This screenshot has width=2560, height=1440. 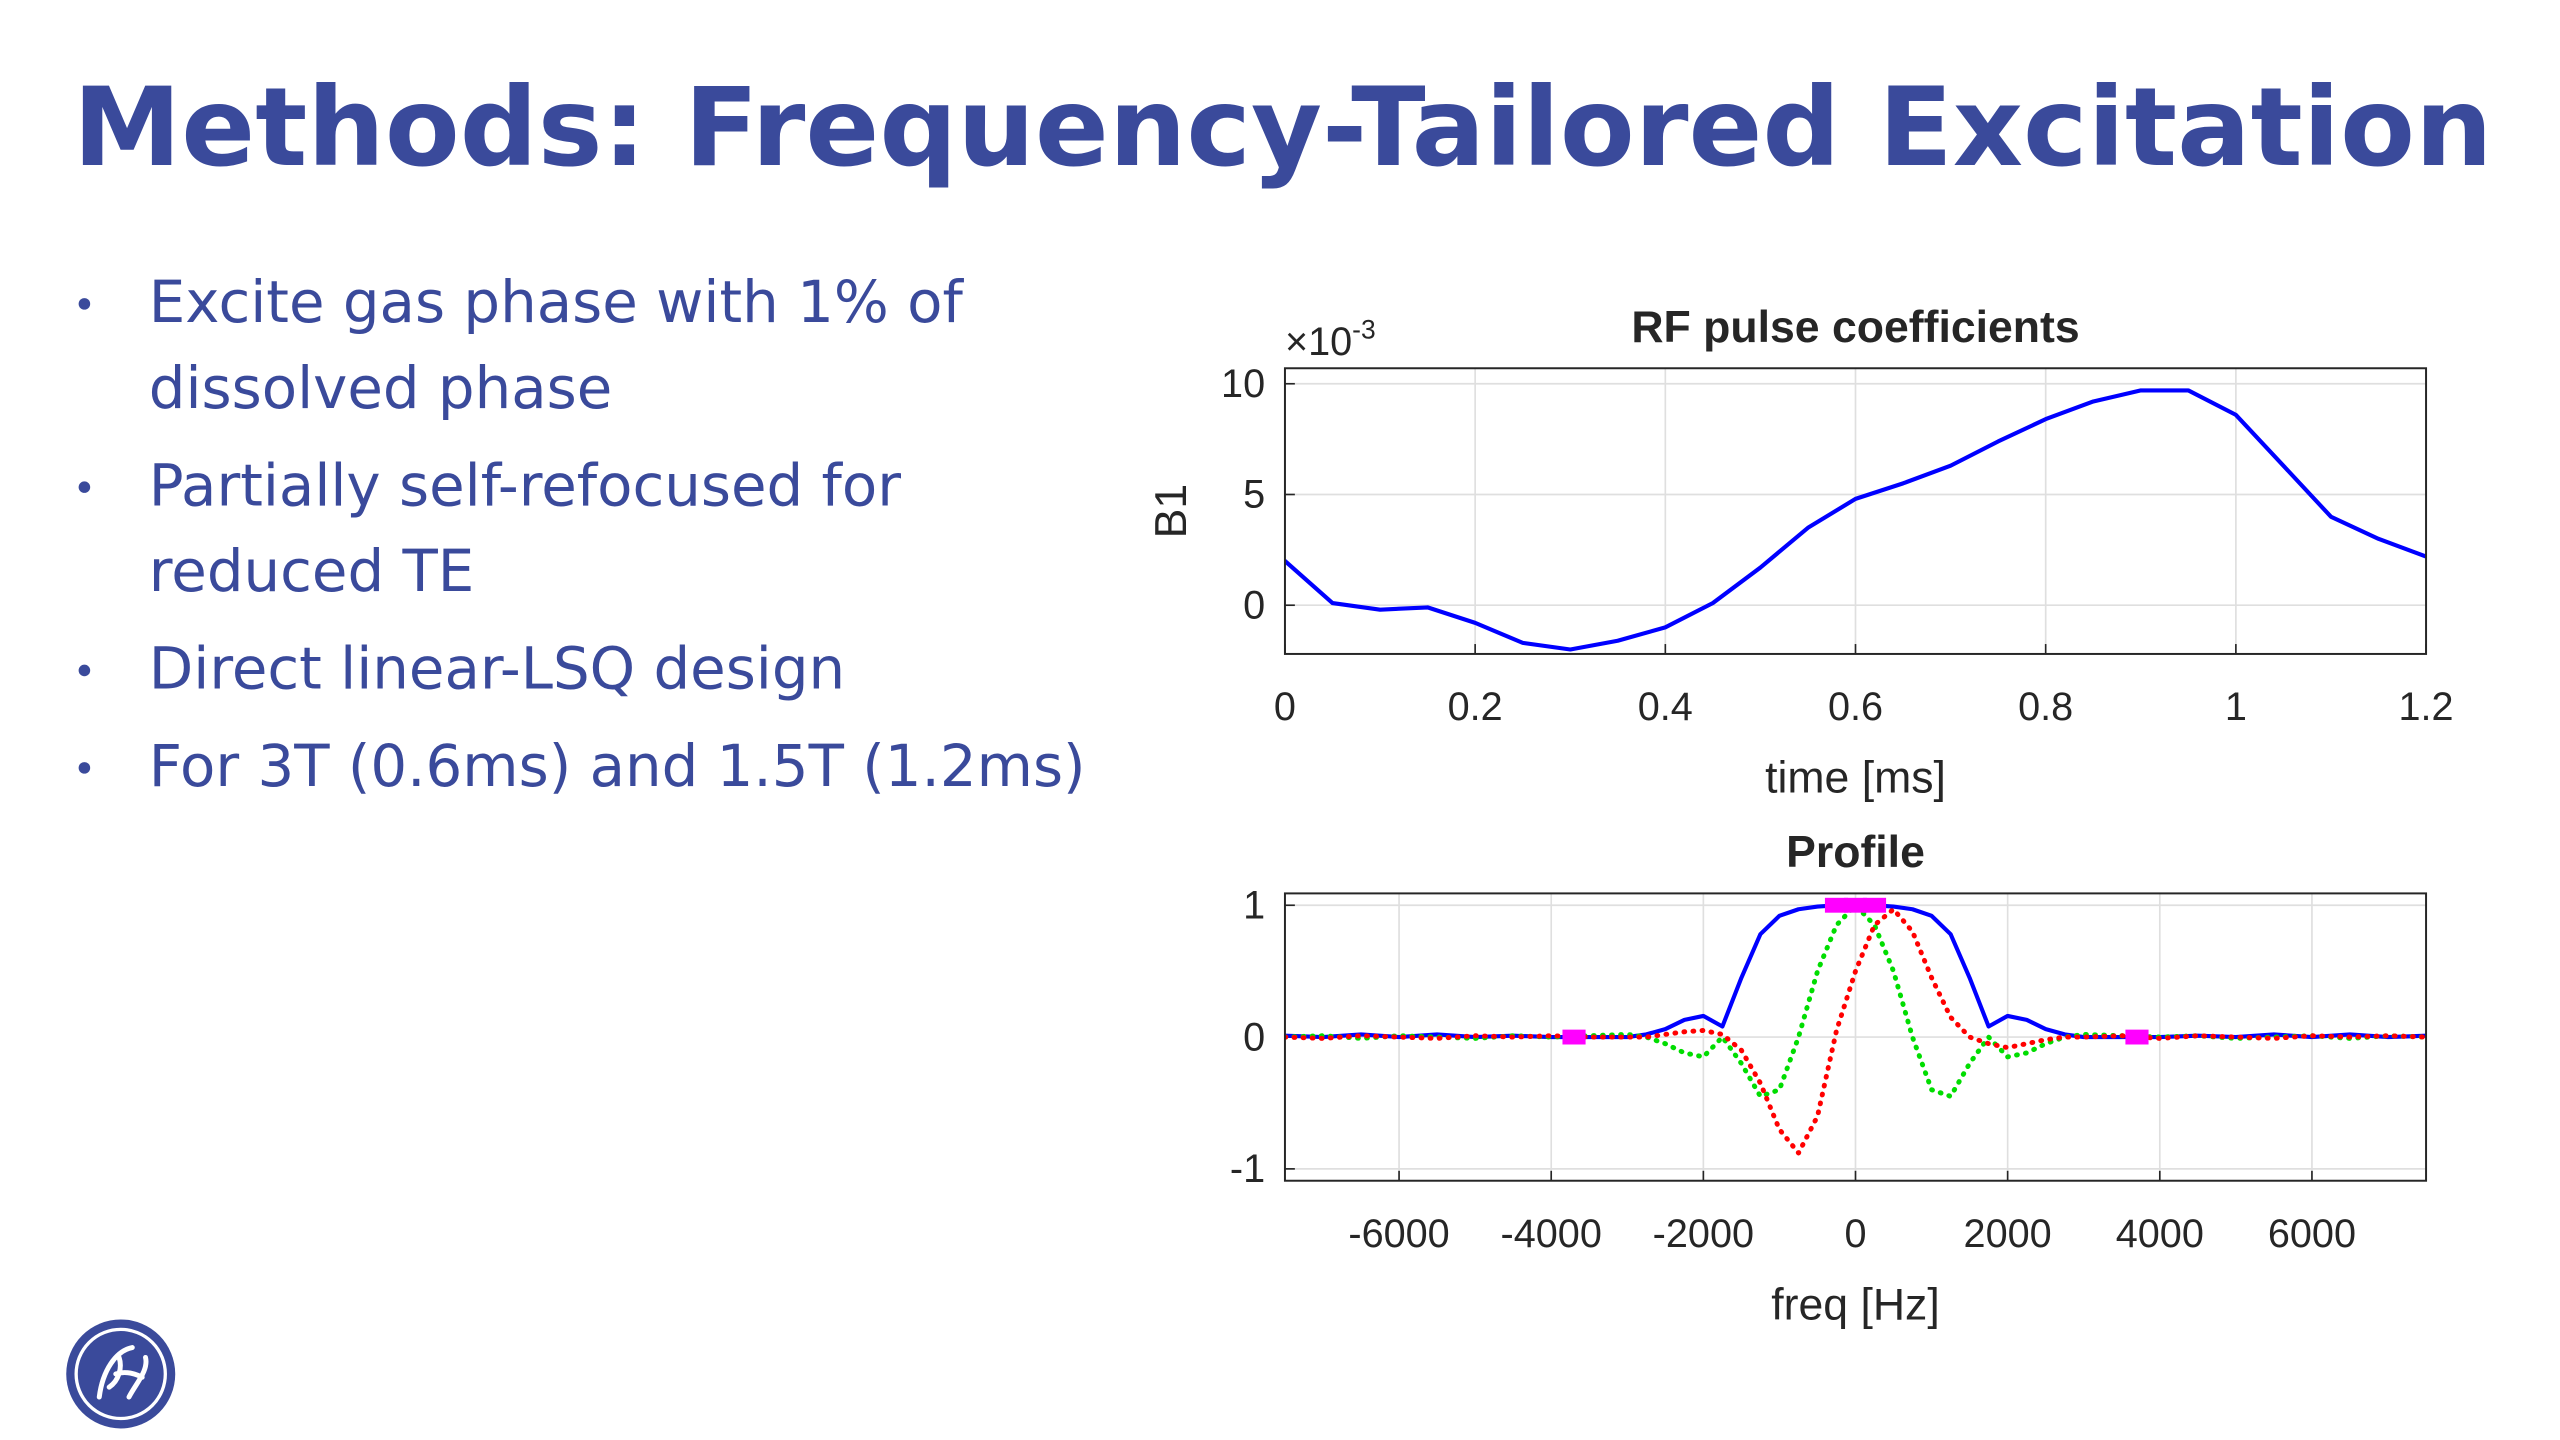 I want to click on x-tick-label: 1.2, so click(x=2426, y=707).